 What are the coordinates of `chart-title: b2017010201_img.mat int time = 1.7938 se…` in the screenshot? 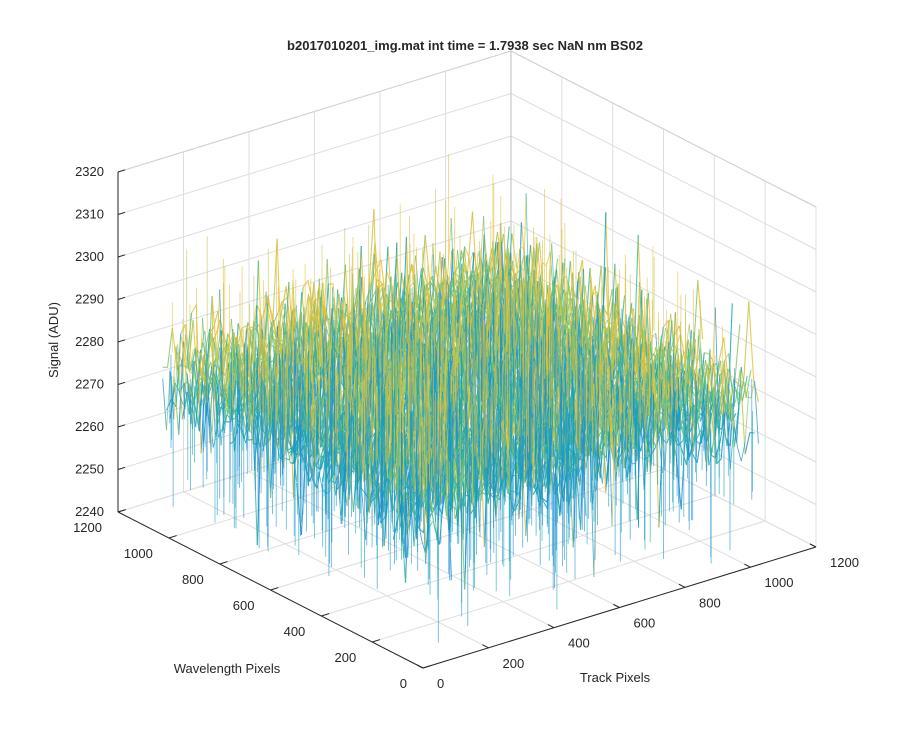 It's located at (465, 45).